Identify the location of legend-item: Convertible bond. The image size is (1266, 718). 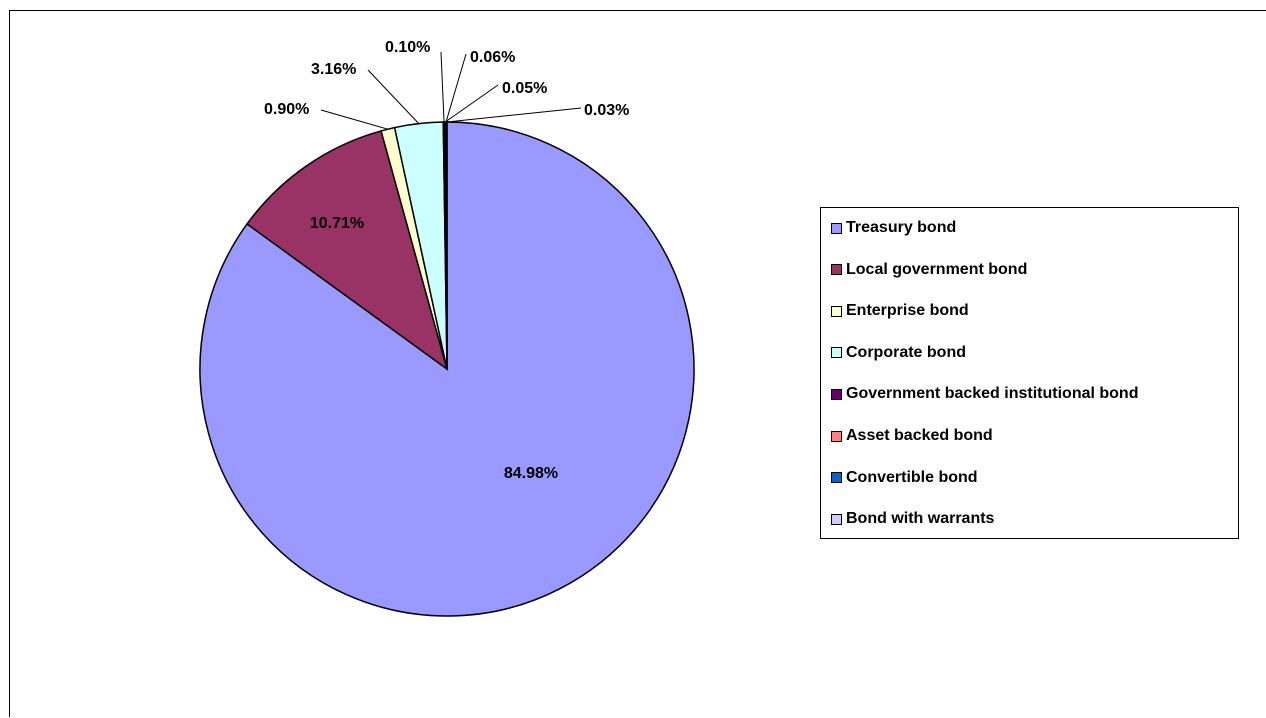
(904, 478).